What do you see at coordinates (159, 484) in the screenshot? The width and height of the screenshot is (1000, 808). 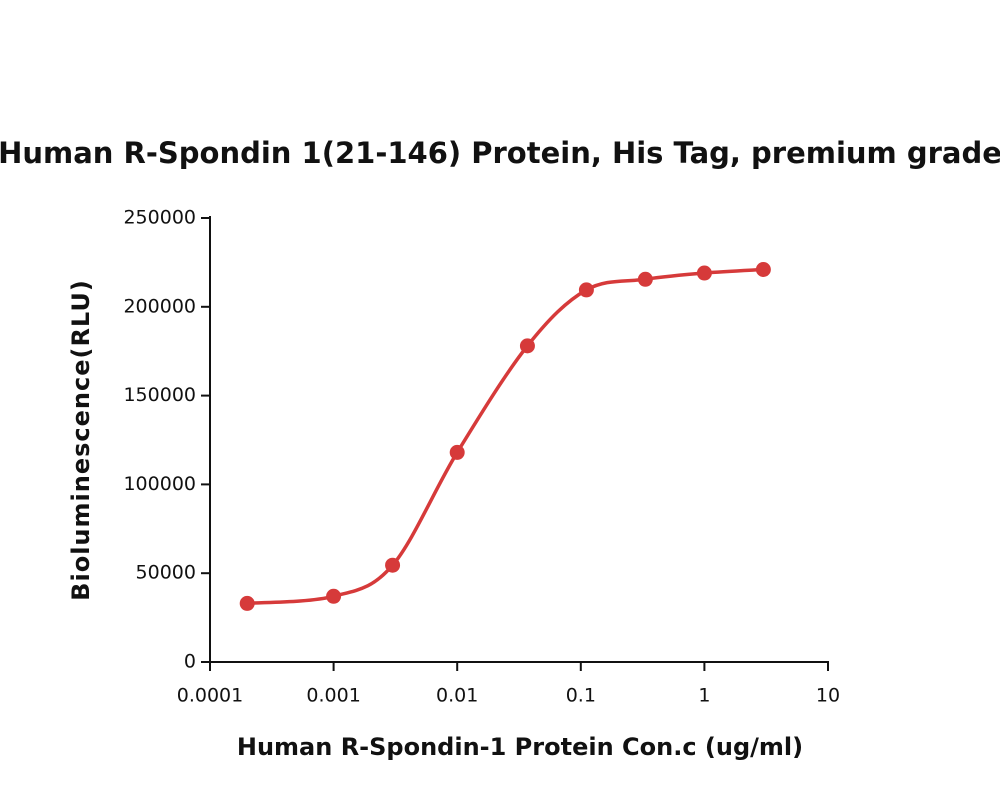 I see `y-tick-label: 100000` at bounding box center [159, 484].